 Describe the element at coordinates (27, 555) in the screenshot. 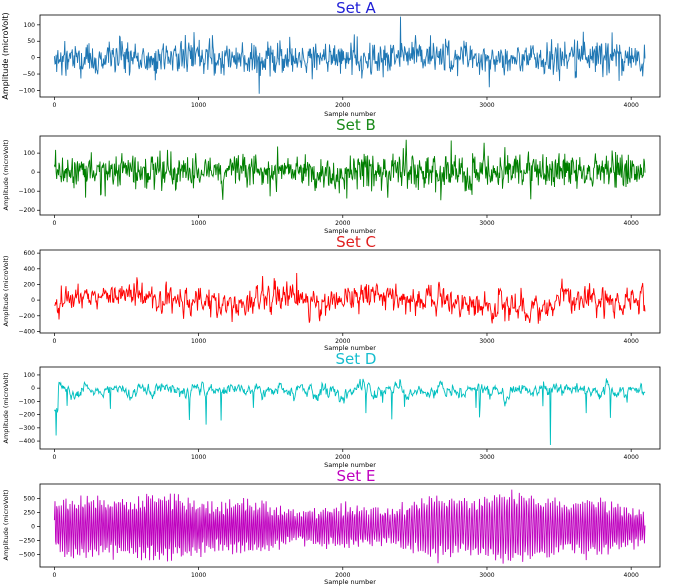

I see `y-tick-label: −500` at that location.